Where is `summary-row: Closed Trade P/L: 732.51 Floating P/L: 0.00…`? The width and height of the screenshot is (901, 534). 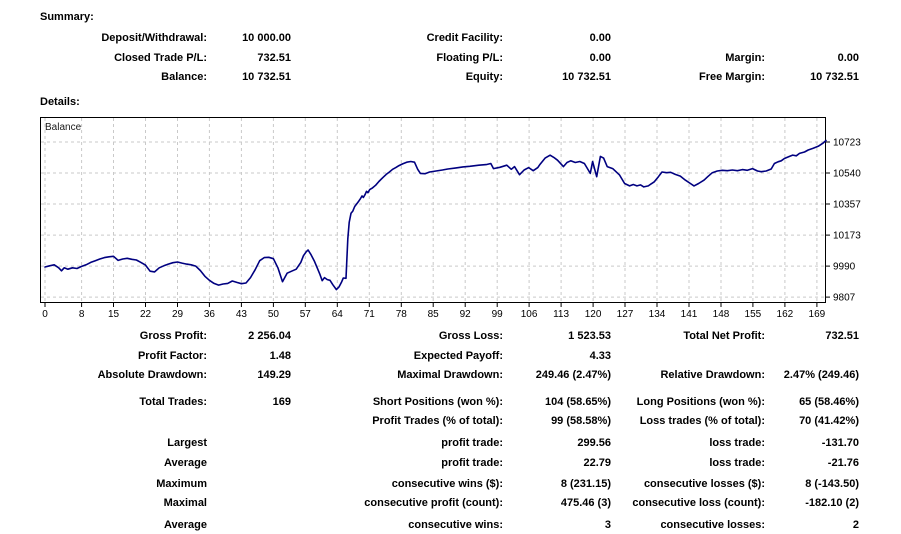 summary-row: Closed Trade P/L: 732.51 Floating P/L: 0.00… is located at coordinates (450, 58).